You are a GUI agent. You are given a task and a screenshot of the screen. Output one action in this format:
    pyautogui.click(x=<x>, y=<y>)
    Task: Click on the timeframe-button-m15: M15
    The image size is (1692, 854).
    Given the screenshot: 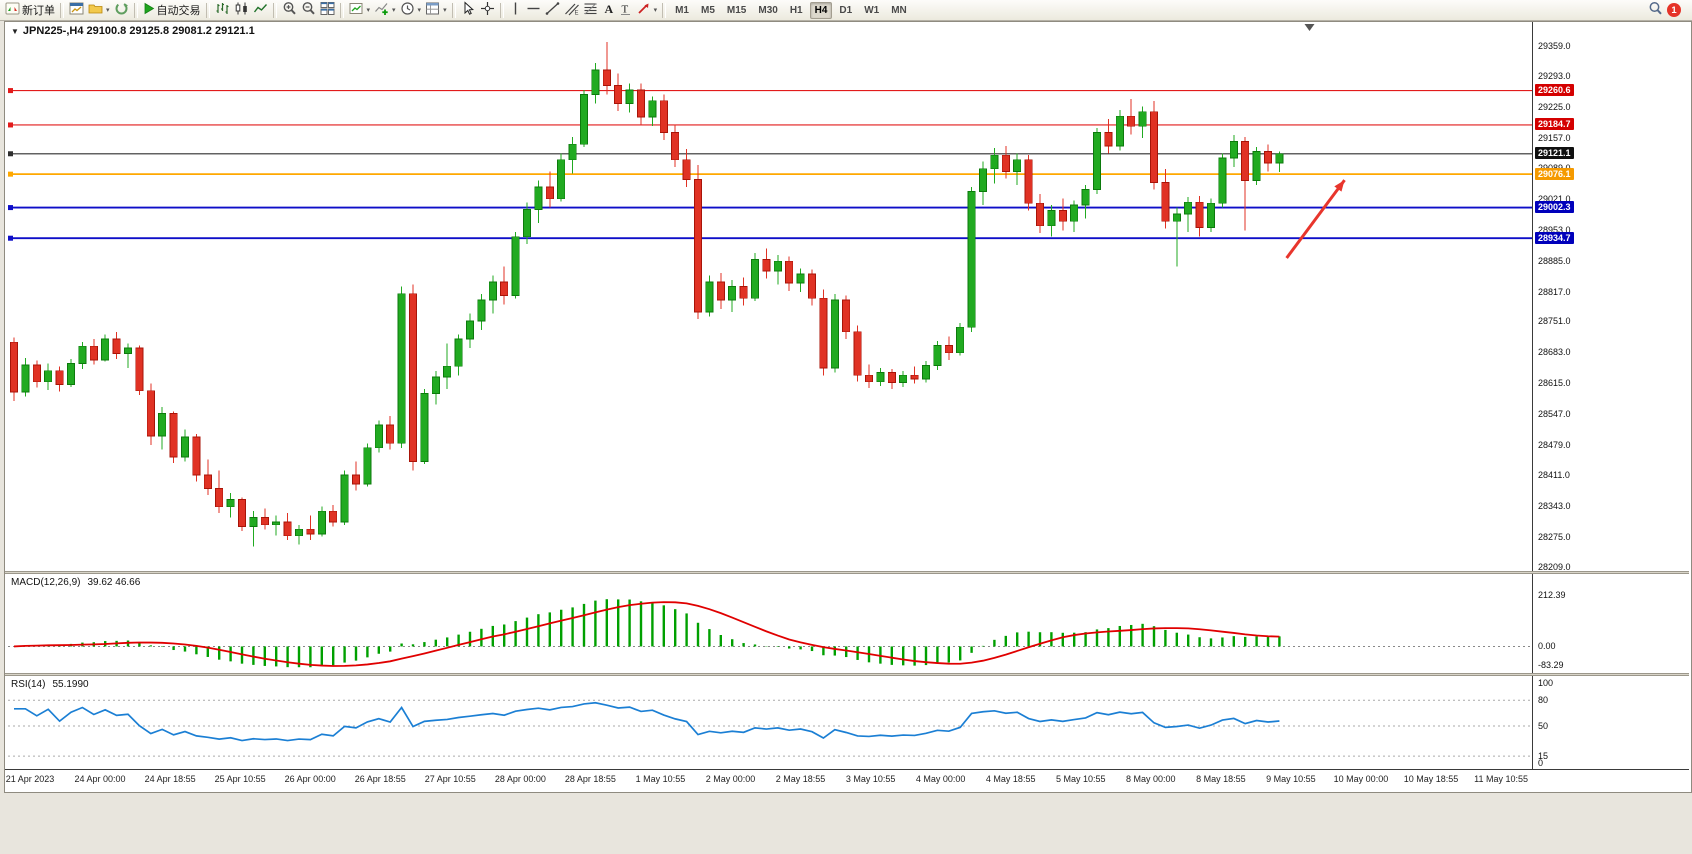 What is the action you would take?
    pyautogui.click(x=736, y=10)
    